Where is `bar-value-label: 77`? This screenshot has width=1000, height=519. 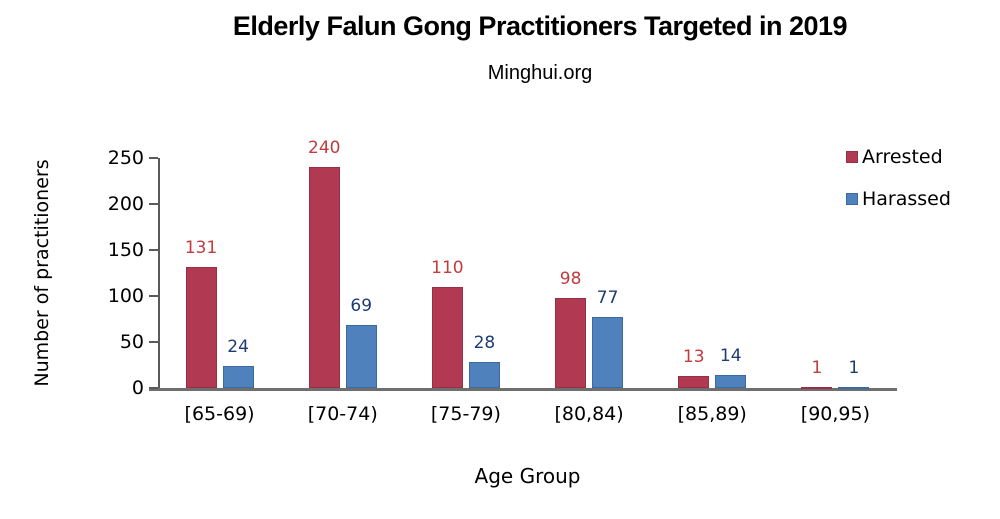 bar-value-label: 77 is located at coordinates (607, 298).